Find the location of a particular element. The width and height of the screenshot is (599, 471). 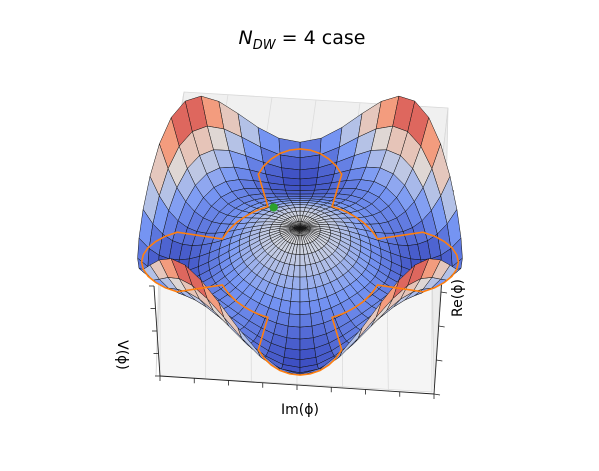

z-axis-label: V(ϕ) is located at coordinates (122, 355).